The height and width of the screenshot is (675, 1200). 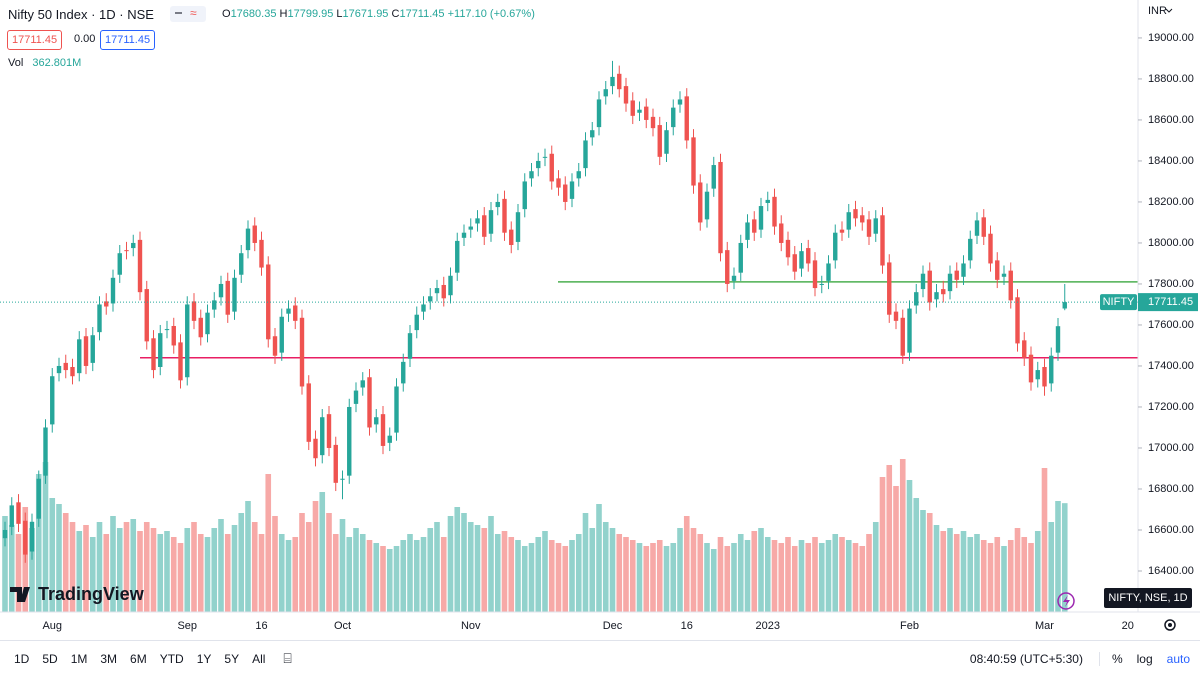 I want to click on watermark-logo, so click(x=20, y=594).